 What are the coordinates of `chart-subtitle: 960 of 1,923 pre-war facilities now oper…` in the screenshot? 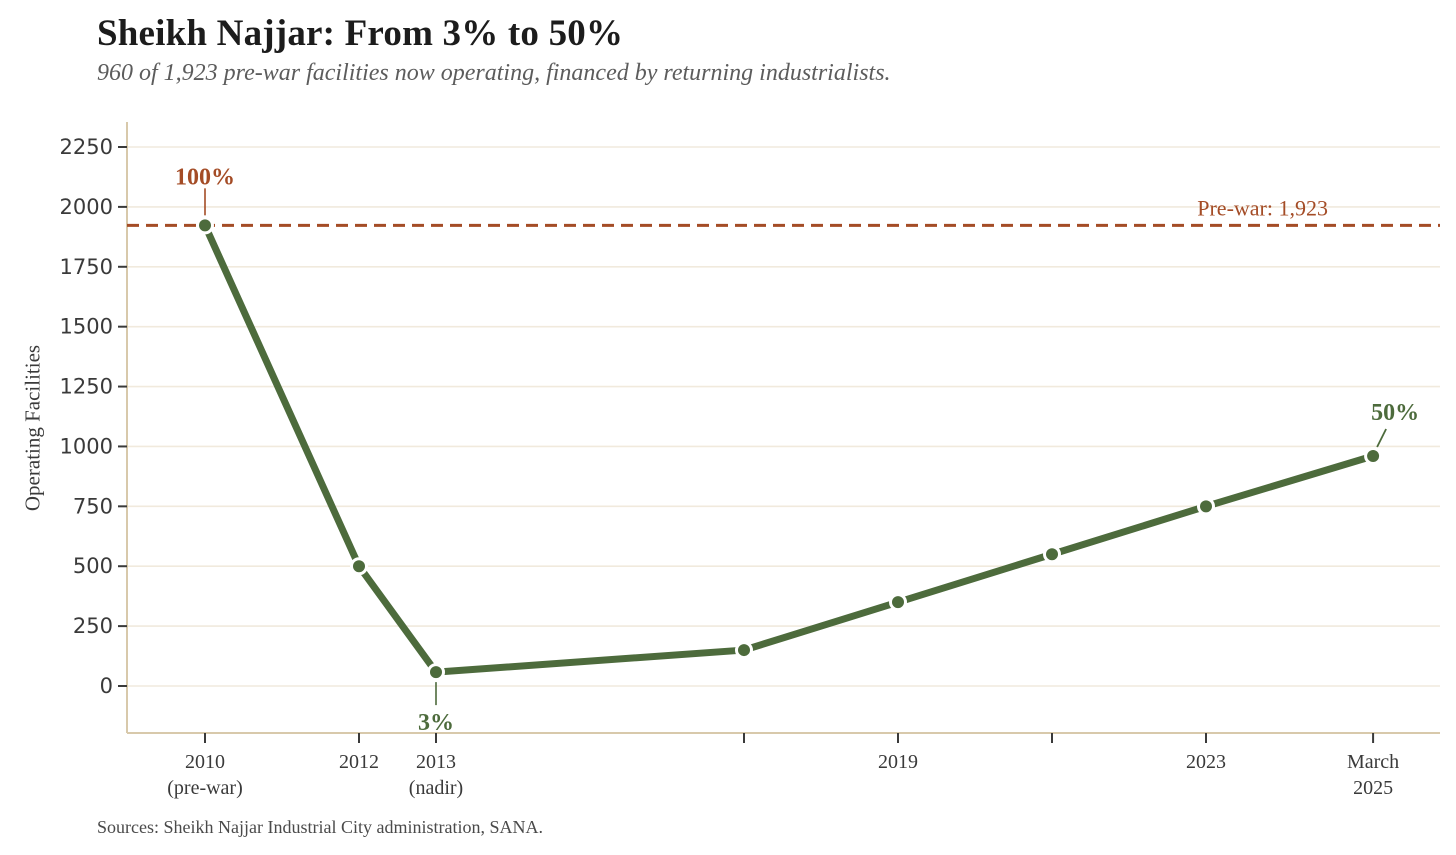 It's located at (494, 73).